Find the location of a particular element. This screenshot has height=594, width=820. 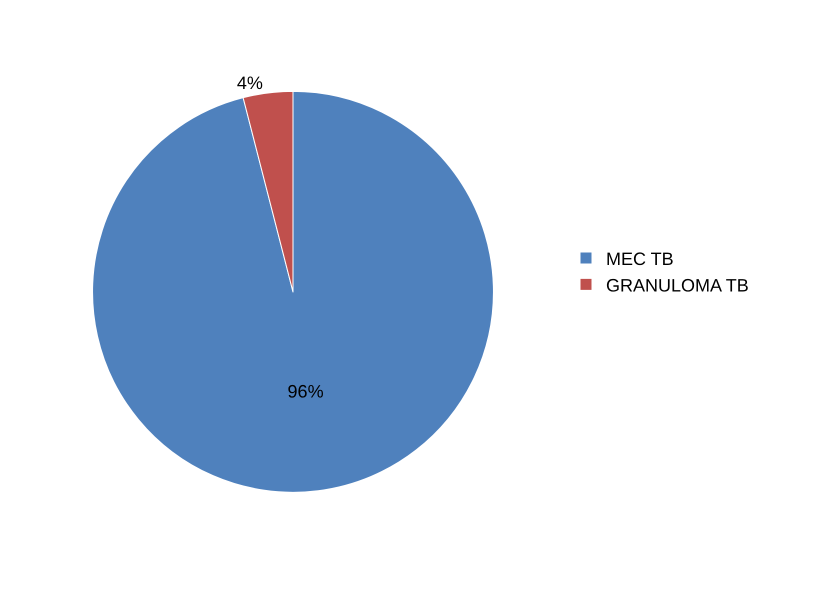

data-label: 96% is located at coordinates (306, 391).